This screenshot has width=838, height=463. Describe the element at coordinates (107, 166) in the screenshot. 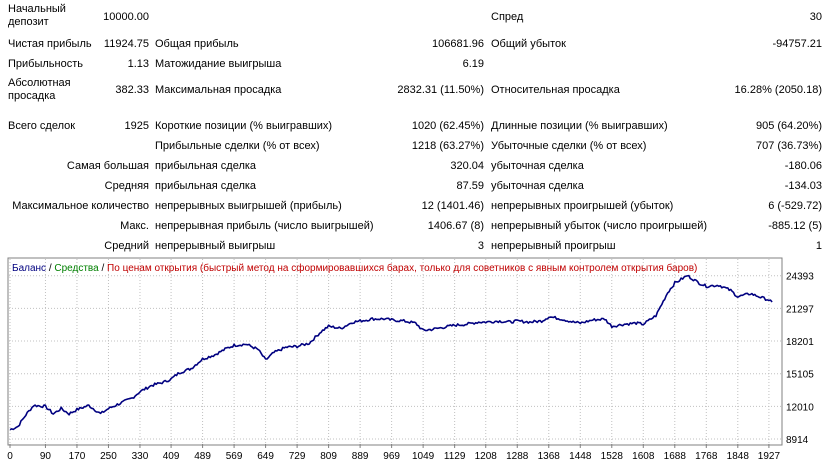

I see `largest-label: Самая большая` at that location.